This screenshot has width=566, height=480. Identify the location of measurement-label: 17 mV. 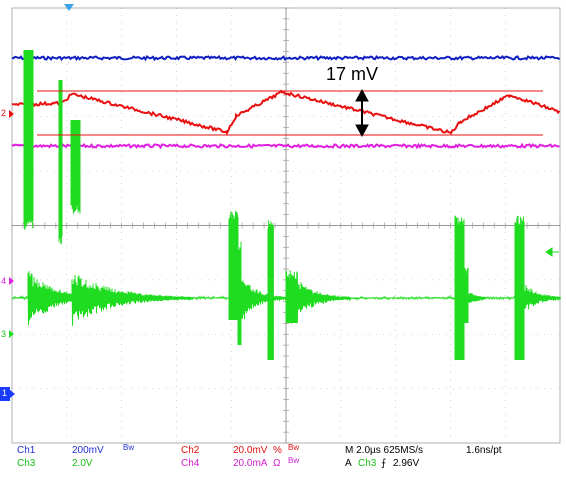
(352, 74).